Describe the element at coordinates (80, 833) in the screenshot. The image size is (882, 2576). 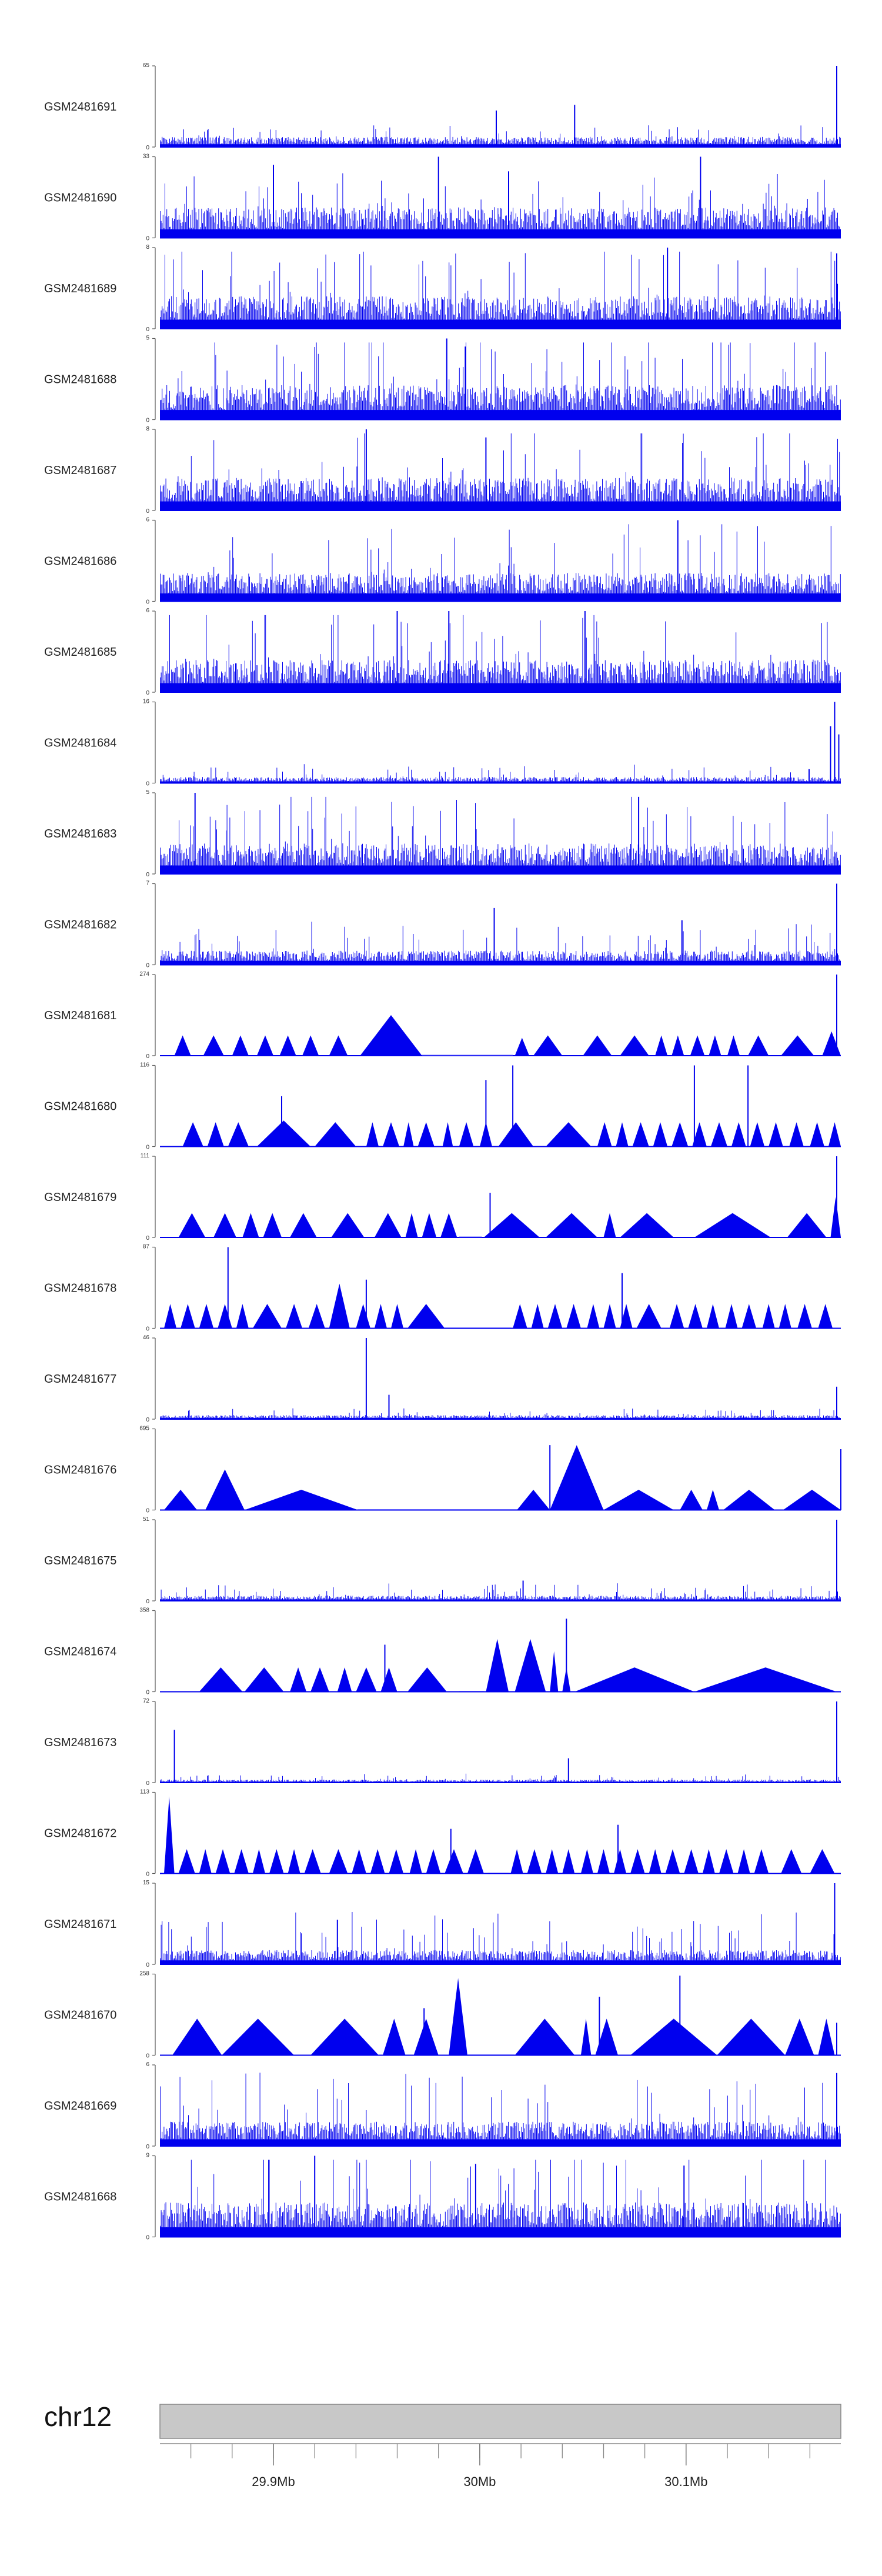
I see `track-label: GSM2481683` at that location.